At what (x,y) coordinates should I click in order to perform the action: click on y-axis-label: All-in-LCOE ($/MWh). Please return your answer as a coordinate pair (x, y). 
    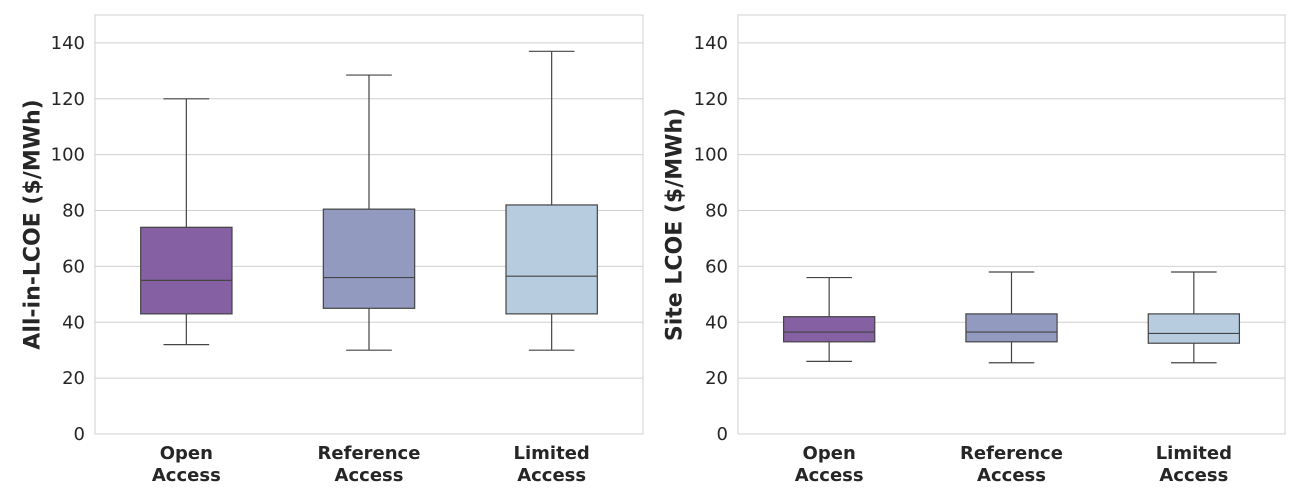
    Looking at the image, I should click on (33, 224).